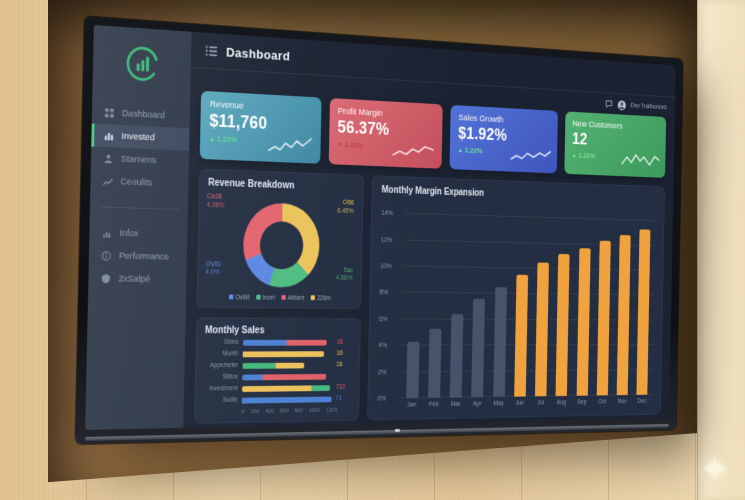 This screenshot has width=745, height=500. What do you see at coordinates (230, 377) in the screenshot?
I see `sales-row-label: Stilice` at bounding box center [230, 377].